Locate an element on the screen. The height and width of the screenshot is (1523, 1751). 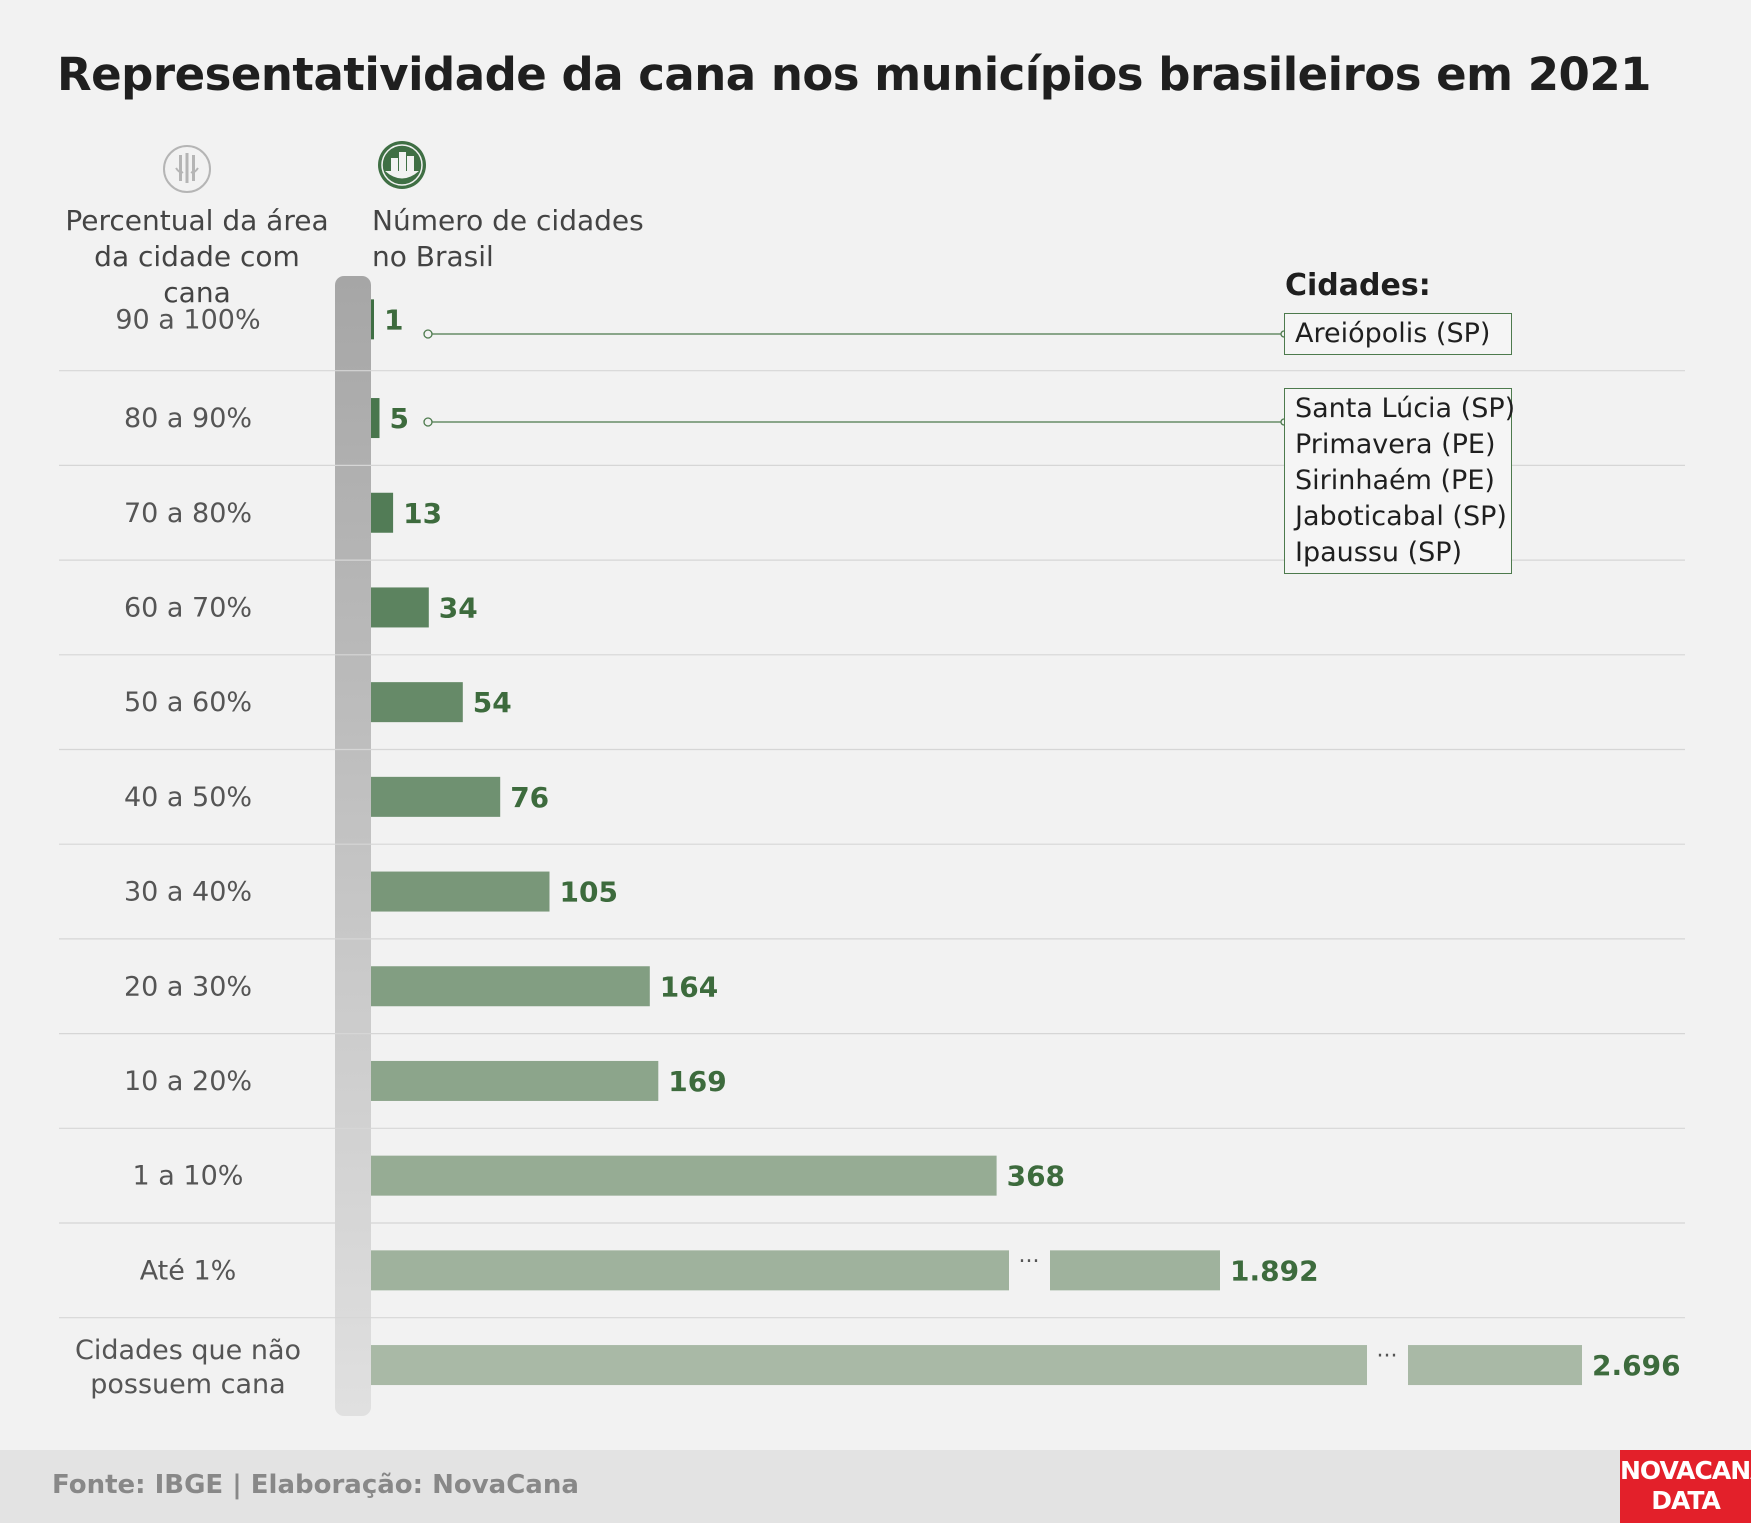
value-label: 76 is located at coordinates (529, 797).